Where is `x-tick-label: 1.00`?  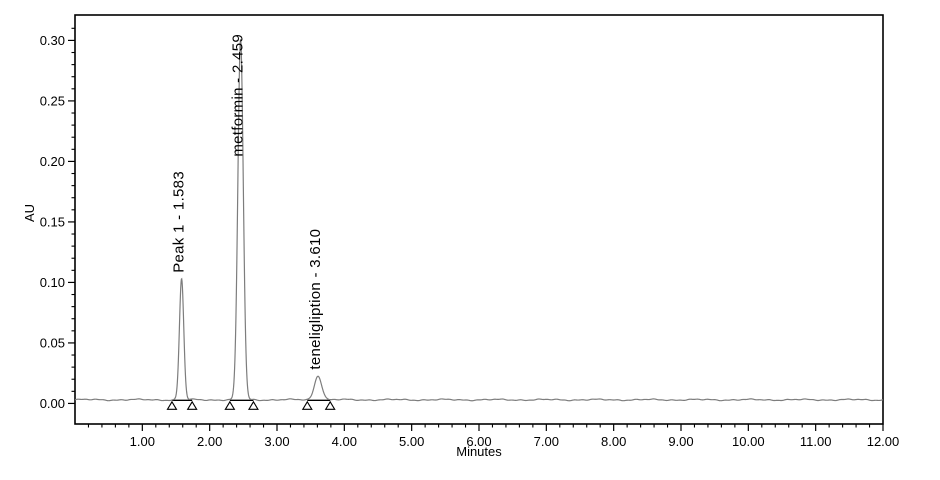 x-tick-label: 1.00 is located at coordinates (142, 441).